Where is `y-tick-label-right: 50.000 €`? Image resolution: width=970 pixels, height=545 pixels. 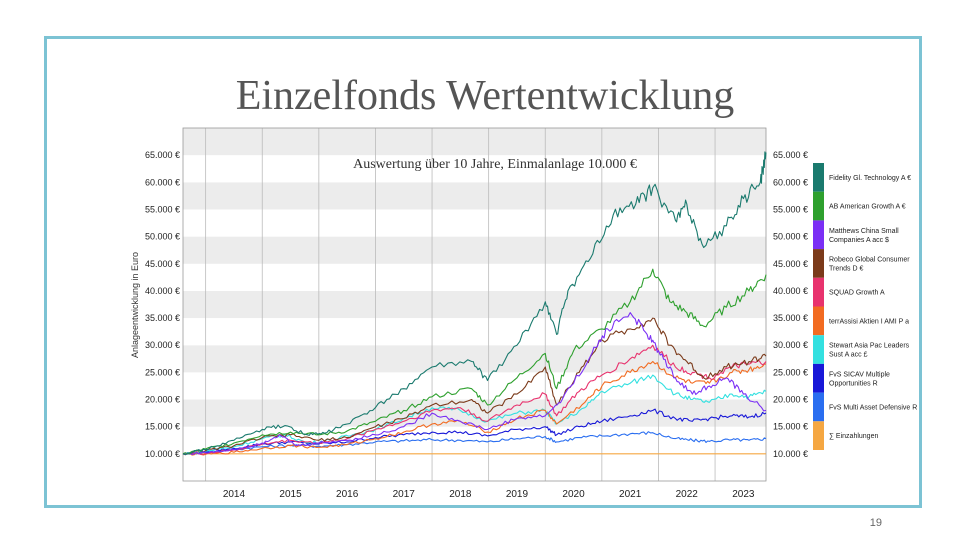
y-tick-label-right: 50.000 € is located at coordinates (790, 237).